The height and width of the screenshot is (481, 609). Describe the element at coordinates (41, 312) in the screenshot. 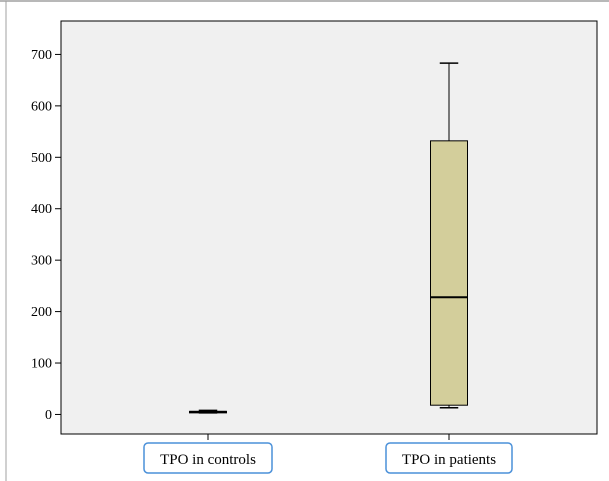

I see `y-tick-label: 200` at that location.